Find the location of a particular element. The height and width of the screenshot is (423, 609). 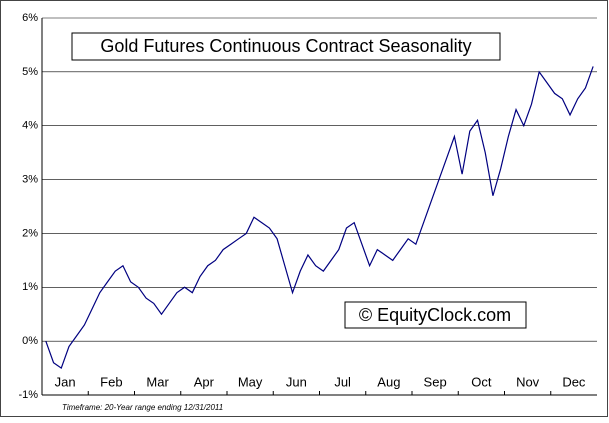

x-tick-label: Jul is located at coordinates (342, 381).